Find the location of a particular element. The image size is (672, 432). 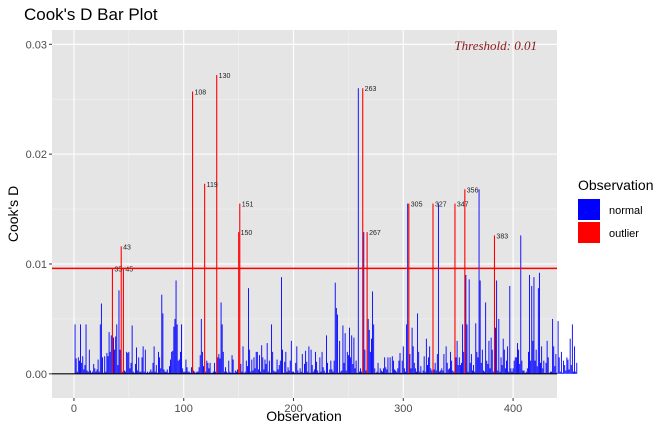

outlier-label: 383 is located at coordinates (502, 236).